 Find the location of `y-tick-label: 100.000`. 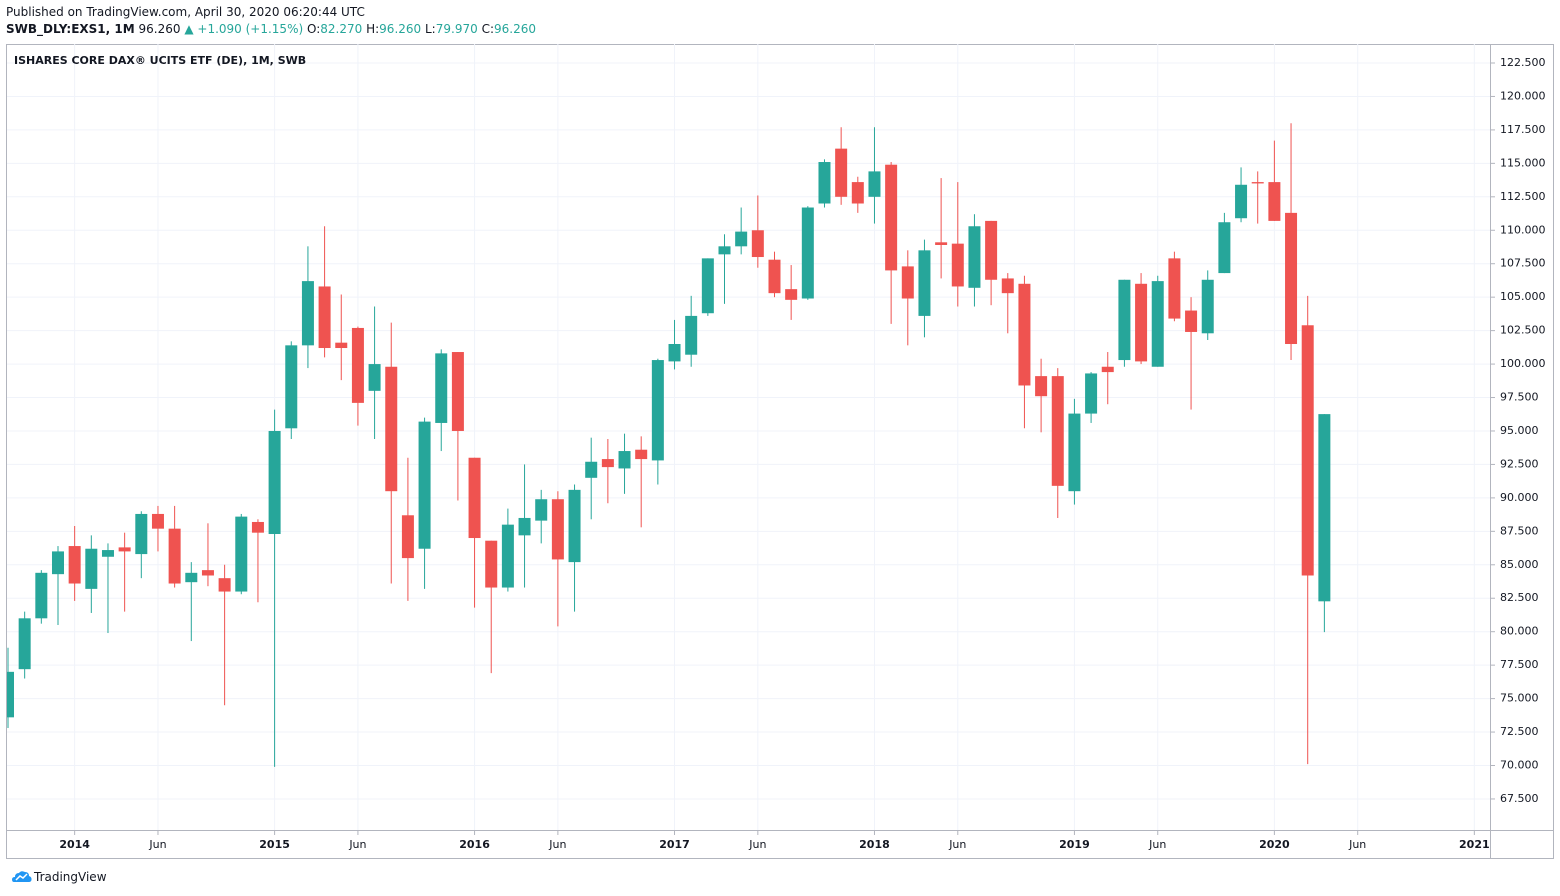

y-tick-label: 100.000 is located at coordinates (1523, 363).